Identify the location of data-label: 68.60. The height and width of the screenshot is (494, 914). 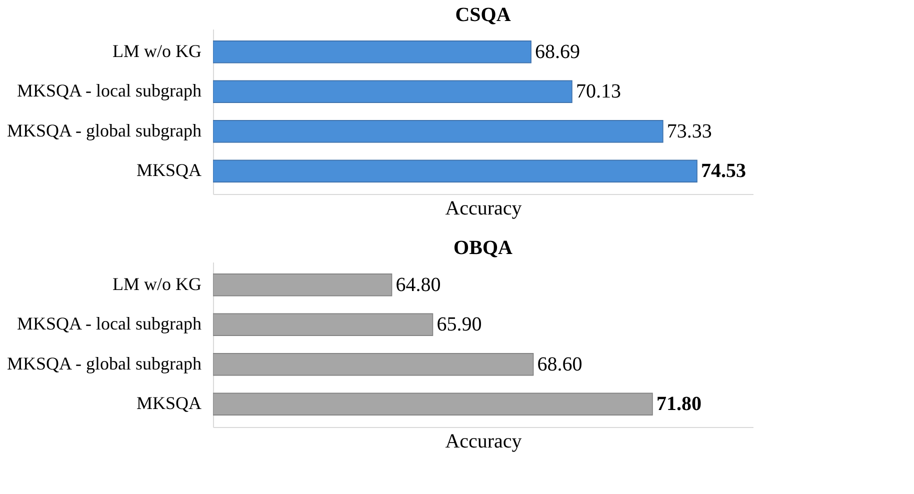
(559, 364).